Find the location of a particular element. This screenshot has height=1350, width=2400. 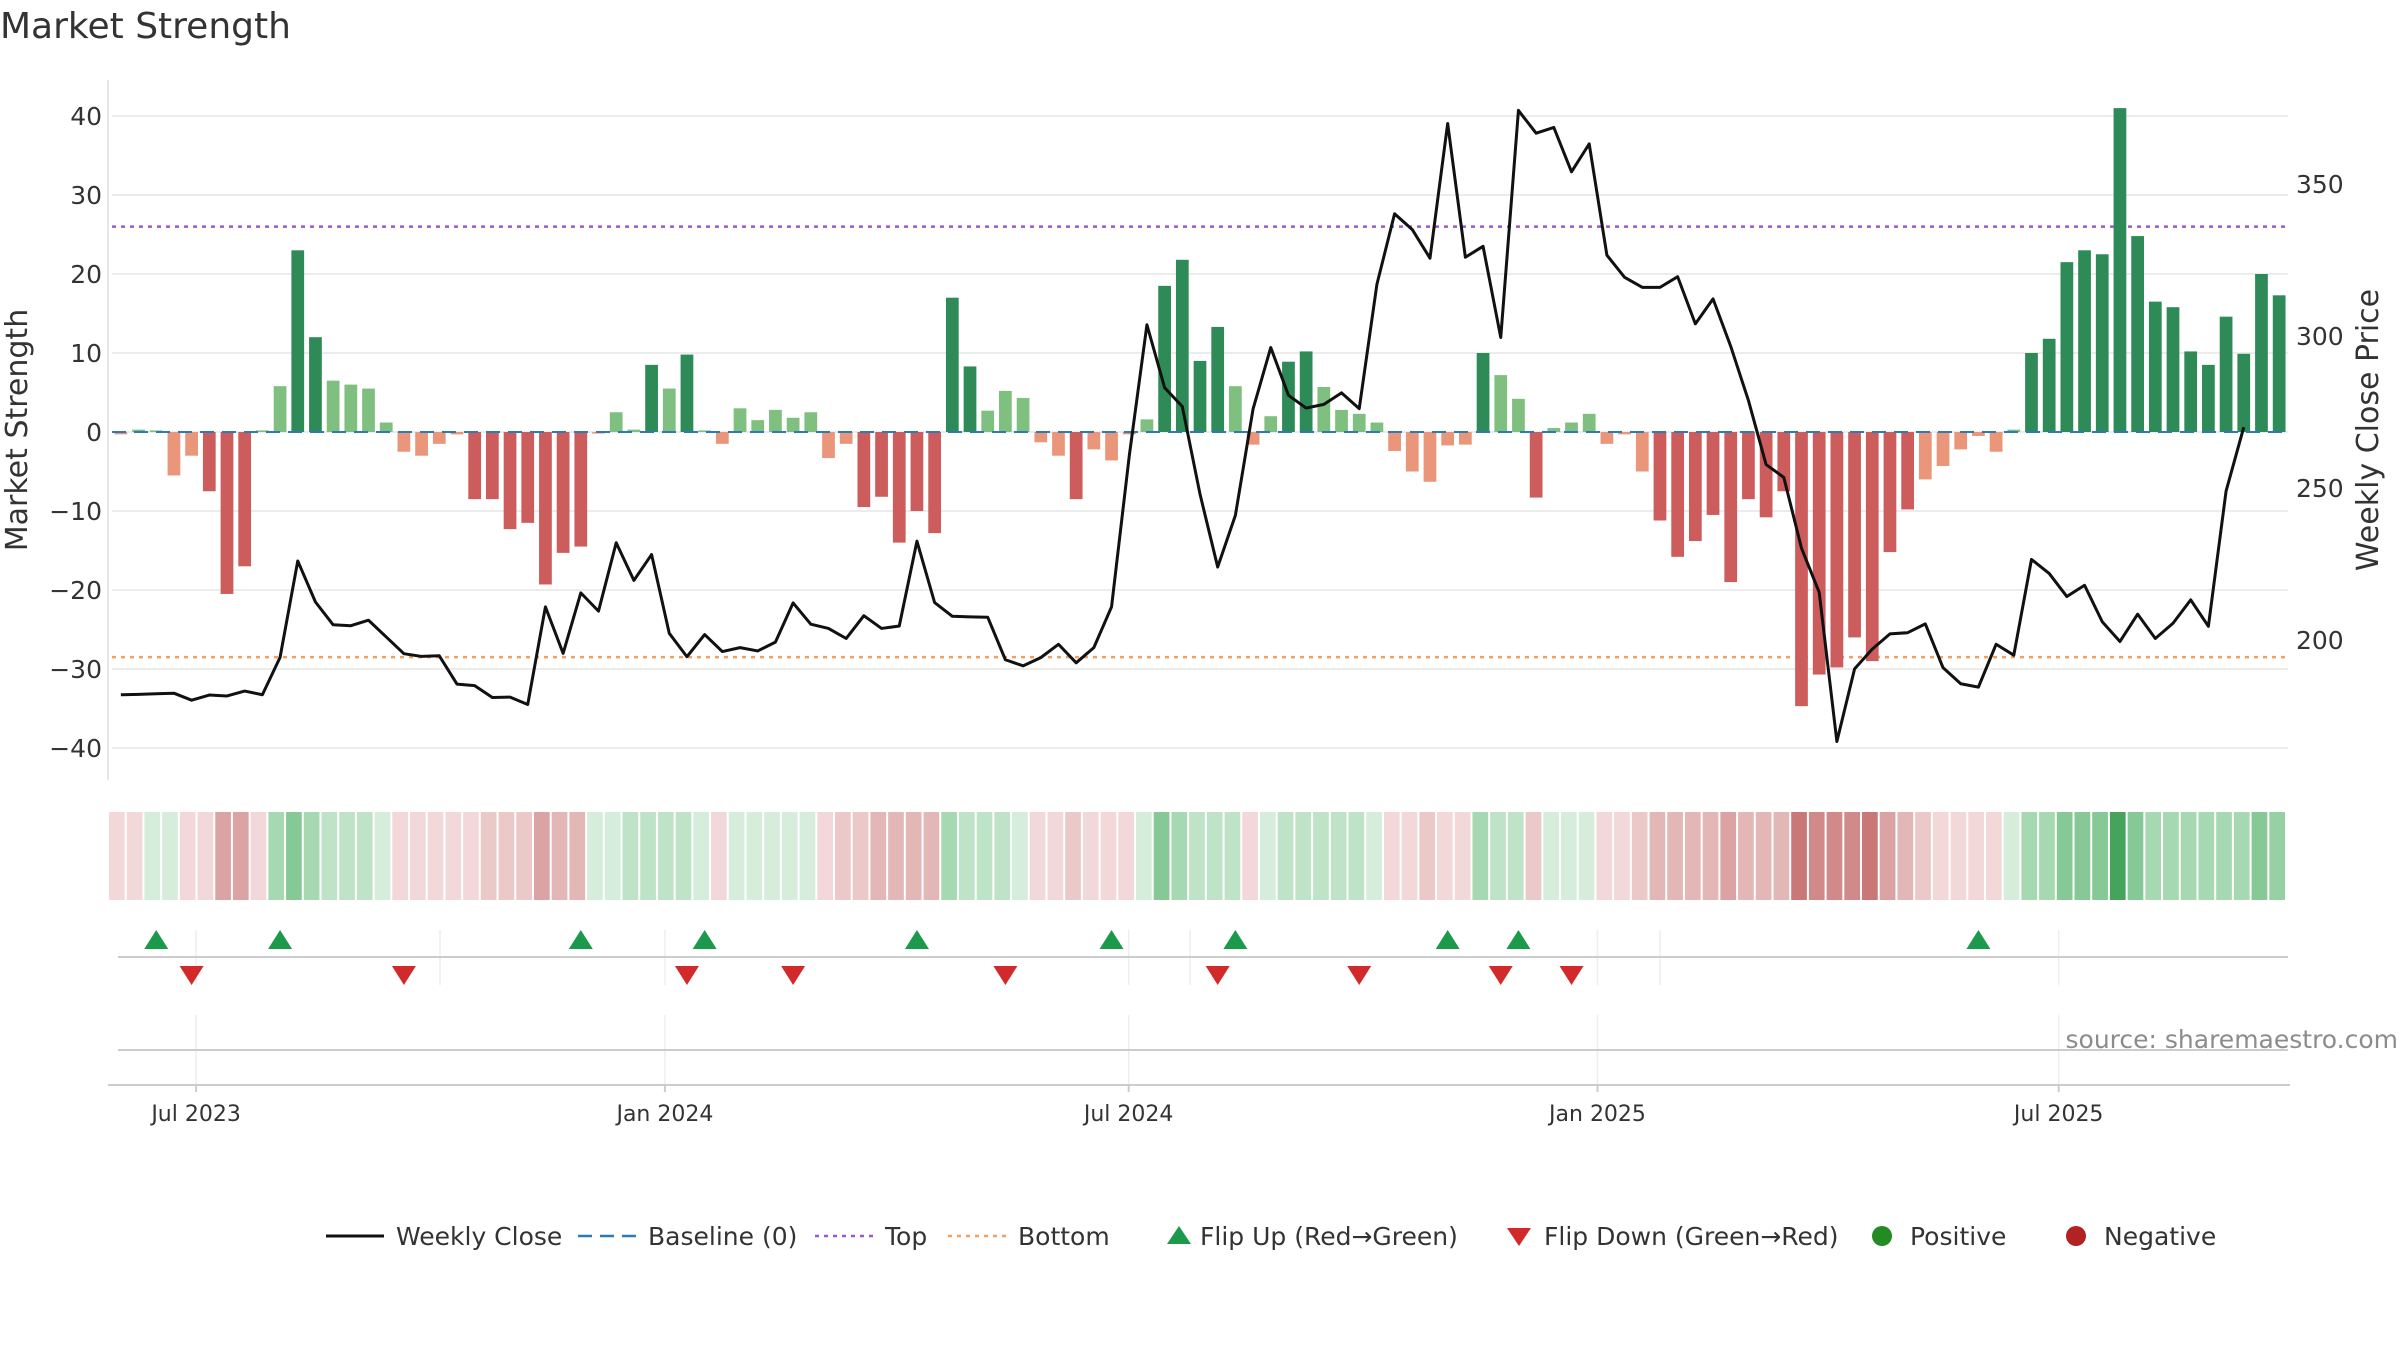

legend-item: Baseline (0) is located at coordinates (687, 1236).